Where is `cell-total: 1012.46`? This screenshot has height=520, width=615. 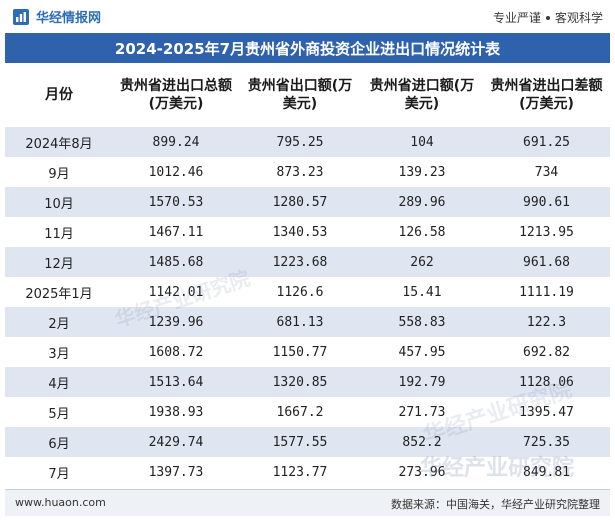 cell-total: 1012.46 is located at coordinates (176, 172).